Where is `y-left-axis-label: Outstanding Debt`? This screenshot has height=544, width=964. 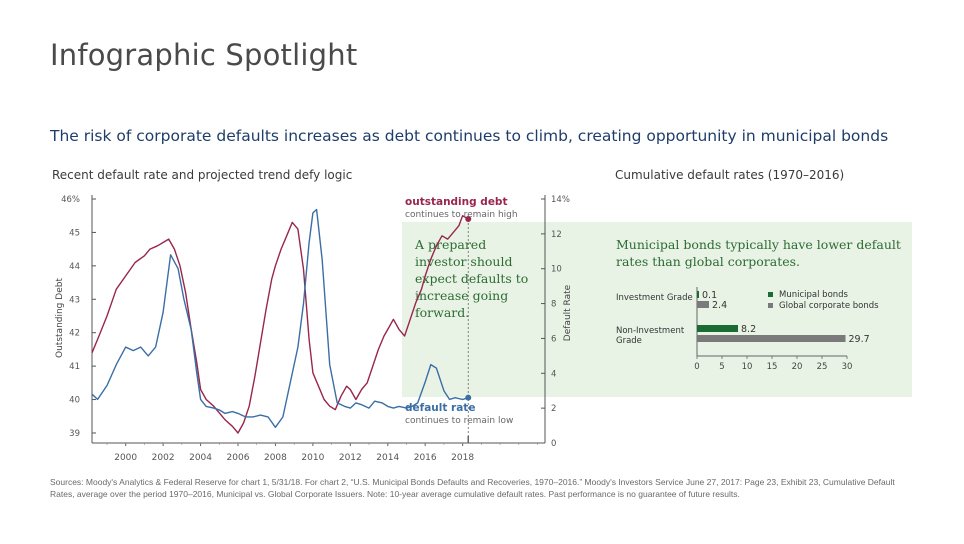
y-left-axis-label: Outstanding Debt is located at coordinates (60, 318).